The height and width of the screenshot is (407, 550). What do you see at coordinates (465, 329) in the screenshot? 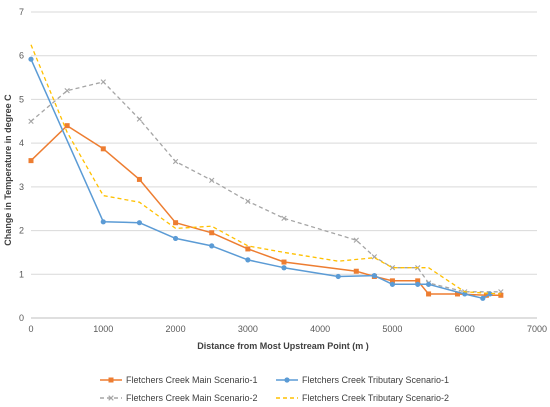
I see `x-tick-label: 6000` at bounding box center [465, 329].